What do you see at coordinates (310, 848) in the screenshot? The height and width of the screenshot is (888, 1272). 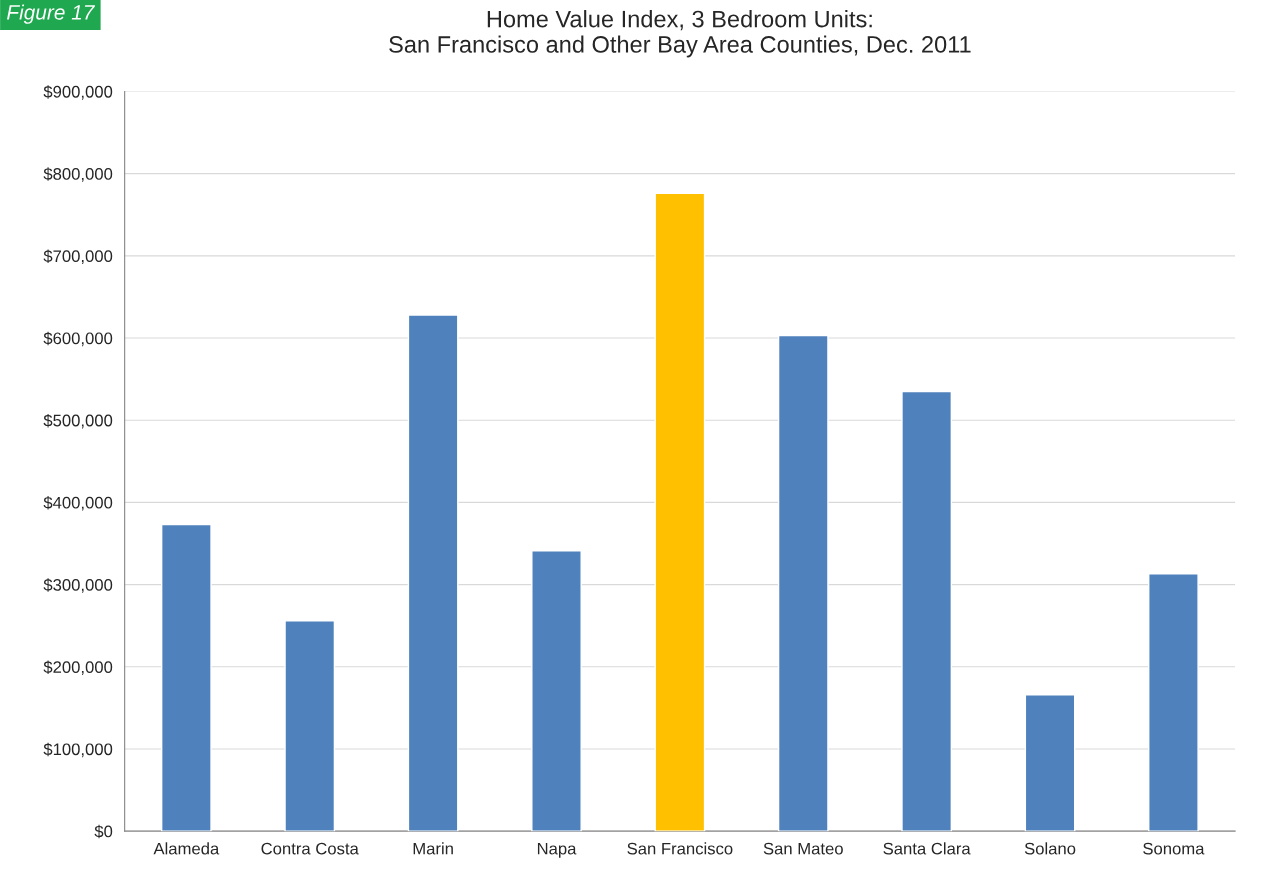 I see `x-tick-label: Contra Costa` at bounding box center [310, 848].